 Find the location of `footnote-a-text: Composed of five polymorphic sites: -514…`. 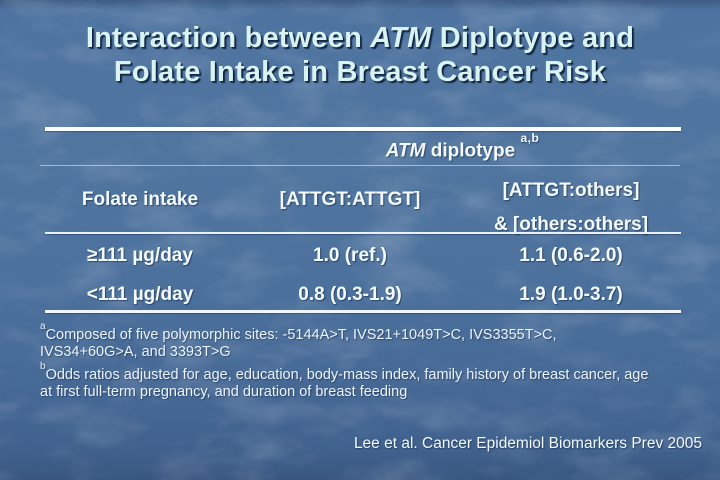

footnote-a-text: Composed of five polymorphic sites: -514… is located at coordinates (298, 343).